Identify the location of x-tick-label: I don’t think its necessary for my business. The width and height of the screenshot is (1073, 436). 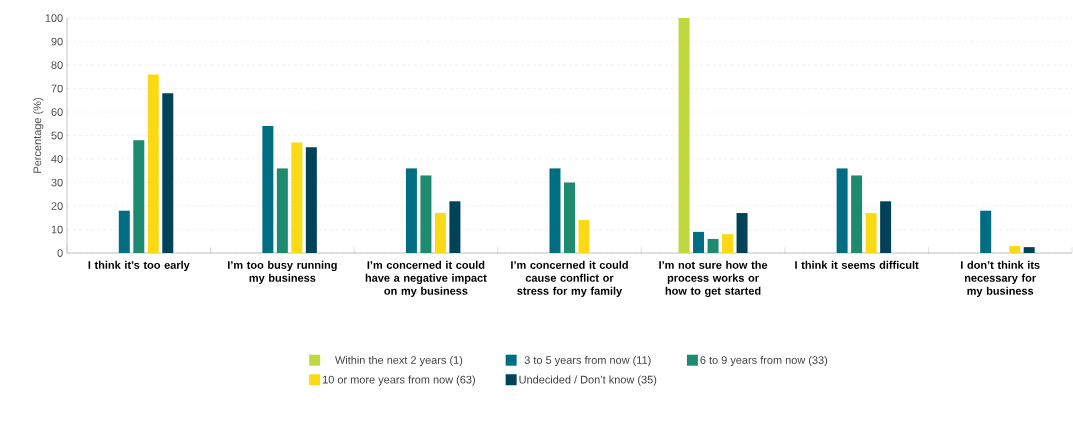
(1000, 278).